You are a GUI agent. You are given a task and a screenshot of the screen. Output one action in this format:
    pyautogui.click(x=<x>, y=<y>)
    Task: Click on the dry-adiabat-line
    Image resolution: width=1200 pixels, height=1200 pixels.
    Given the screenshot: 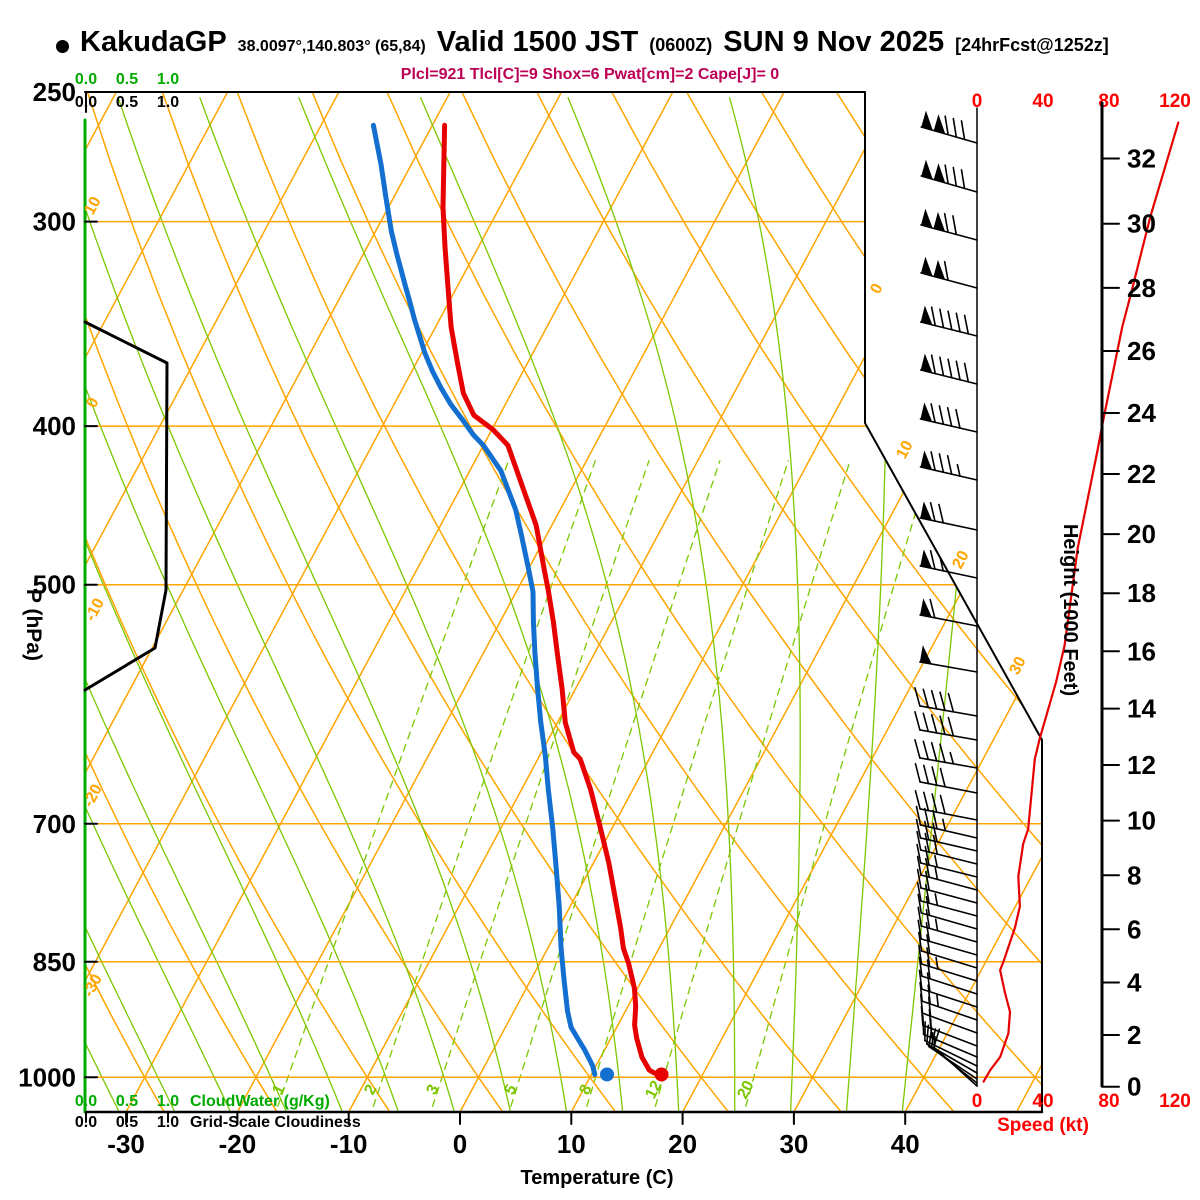 What is the action you would take?
    pyautogui.click(x=127, y=602)
    